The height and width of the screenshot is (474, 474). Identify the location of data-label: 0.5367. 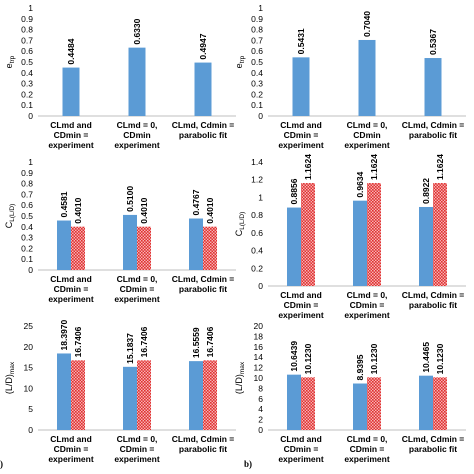
(433, 42).